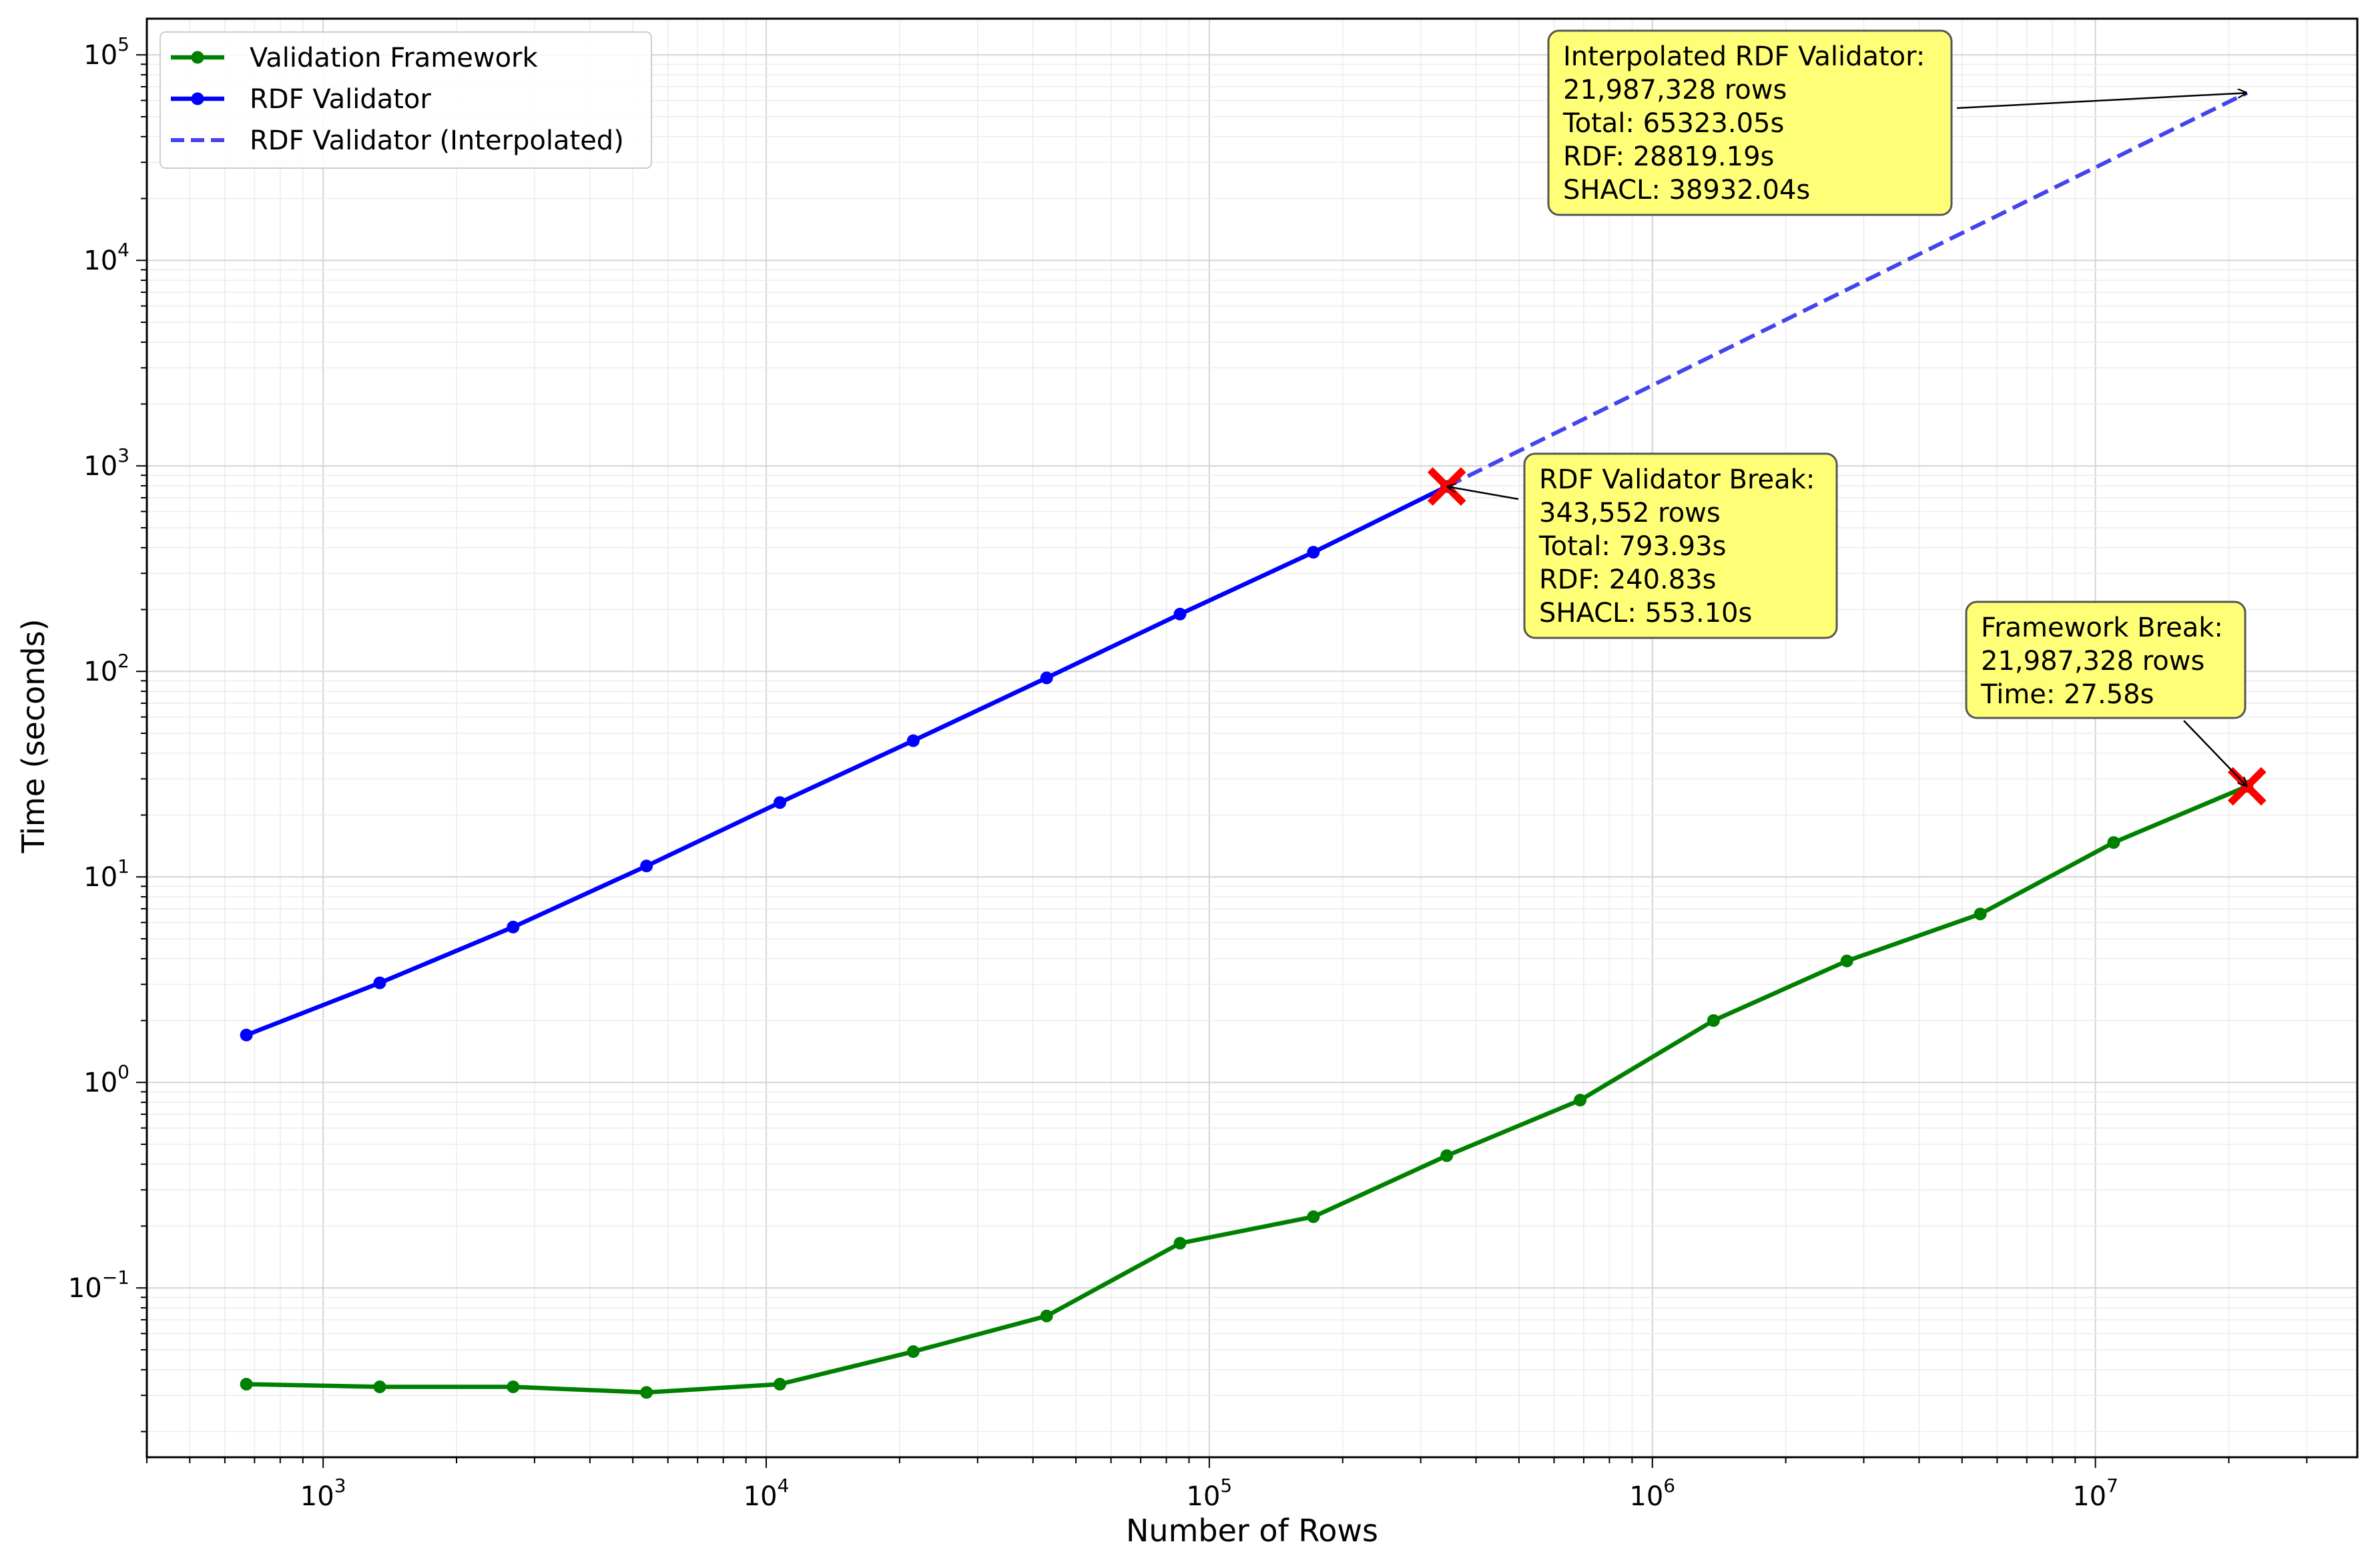 The width and height of the screenshot is (2376, 1568). What do you see at coordinates (2112, 1486) in the screenshot?
I see `x-tick-exponent: 7` at bounding box center [2112, 1486].